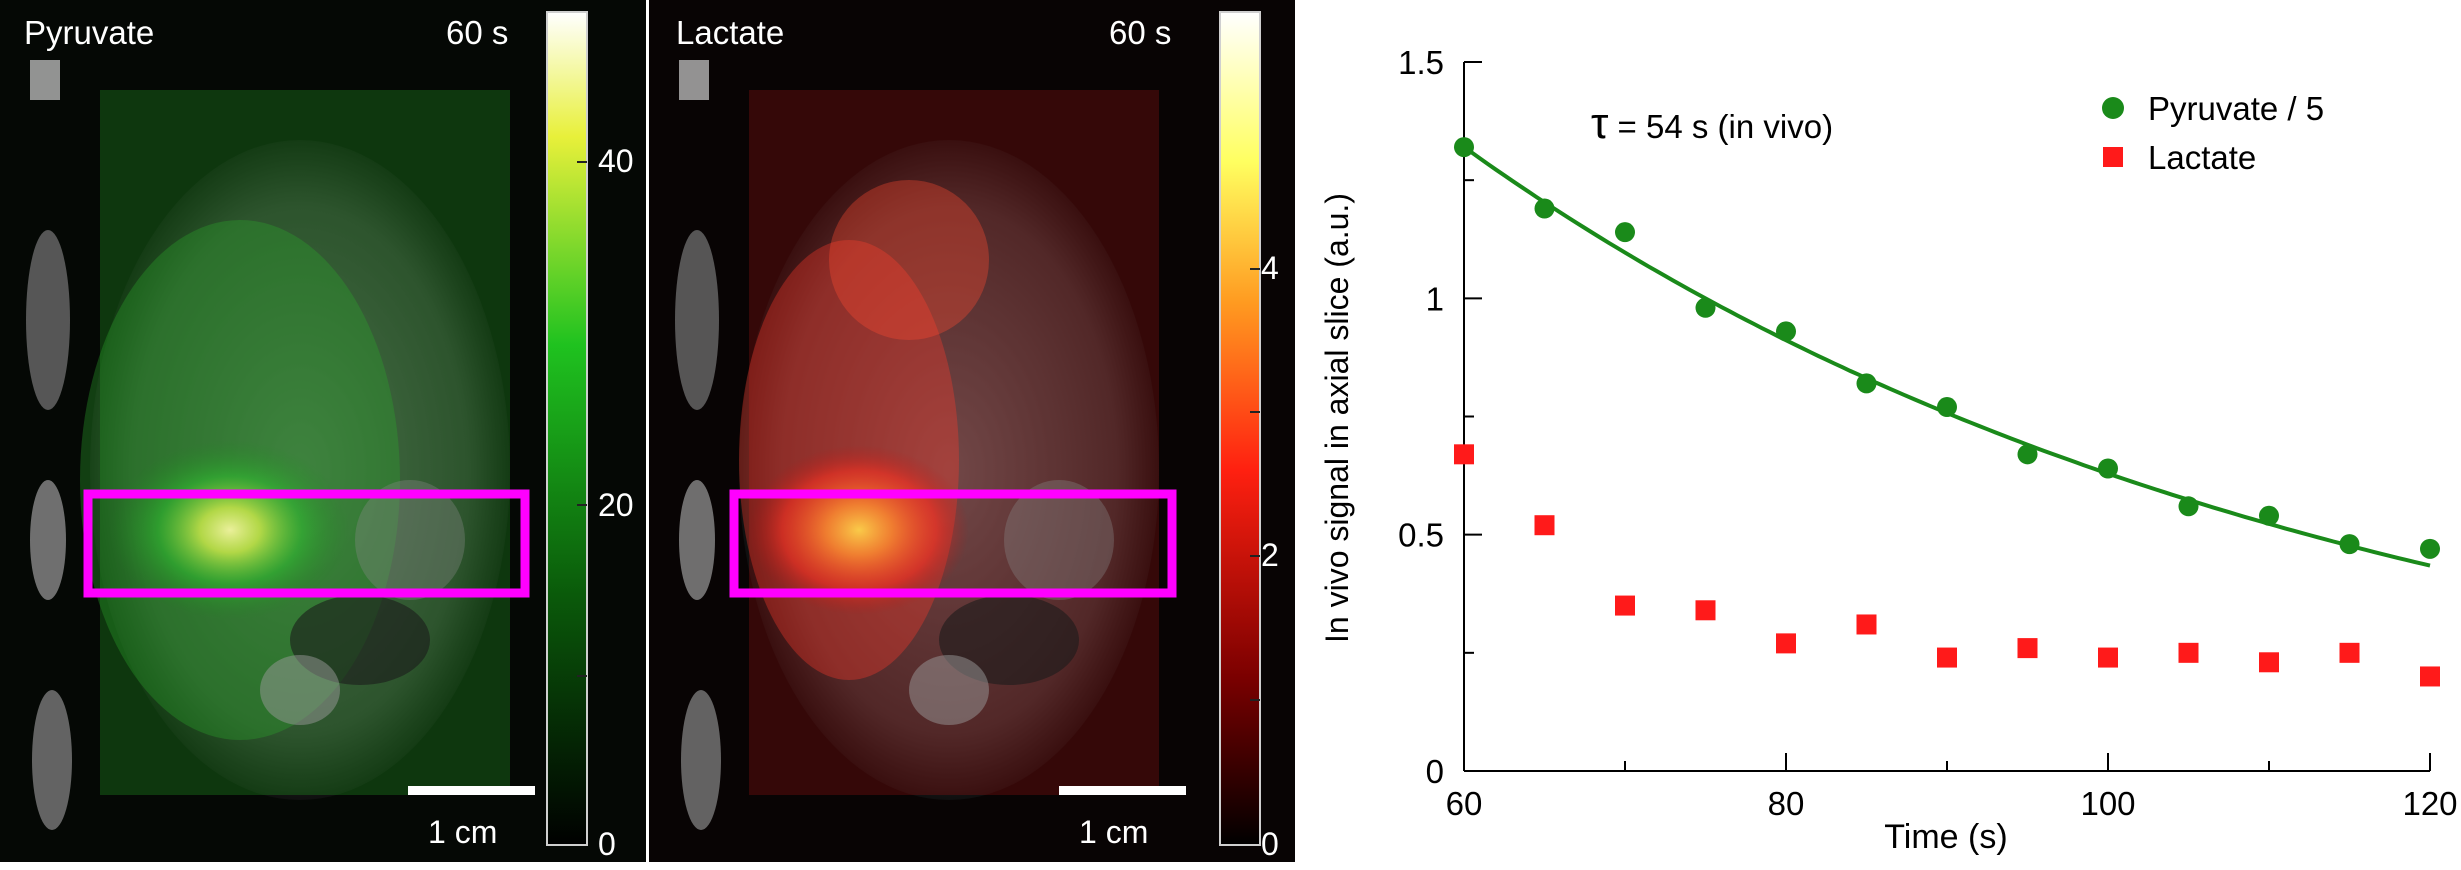 Image resolution: width=2461 pixels, height=870 pixels. Describe the element at coordinates (1240, 428) in the screenshot. I see `lactate-colorbar` at that location.